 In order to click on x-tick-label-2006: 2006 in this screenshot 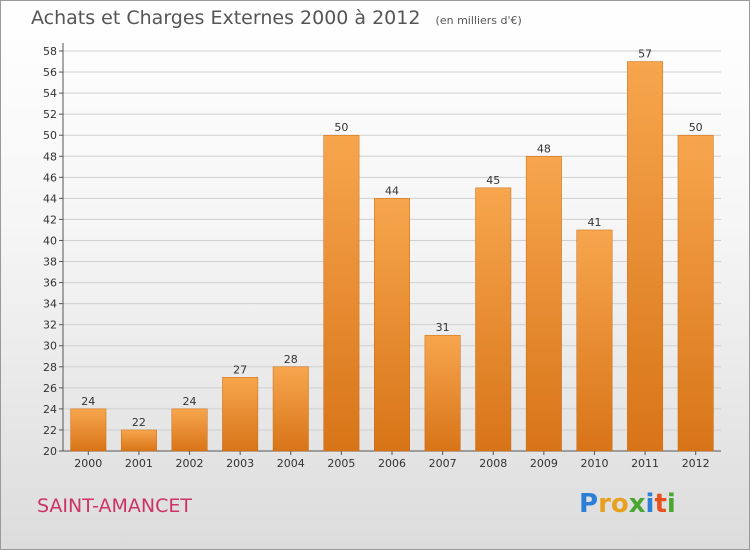, I will do `click(392, 463)`.